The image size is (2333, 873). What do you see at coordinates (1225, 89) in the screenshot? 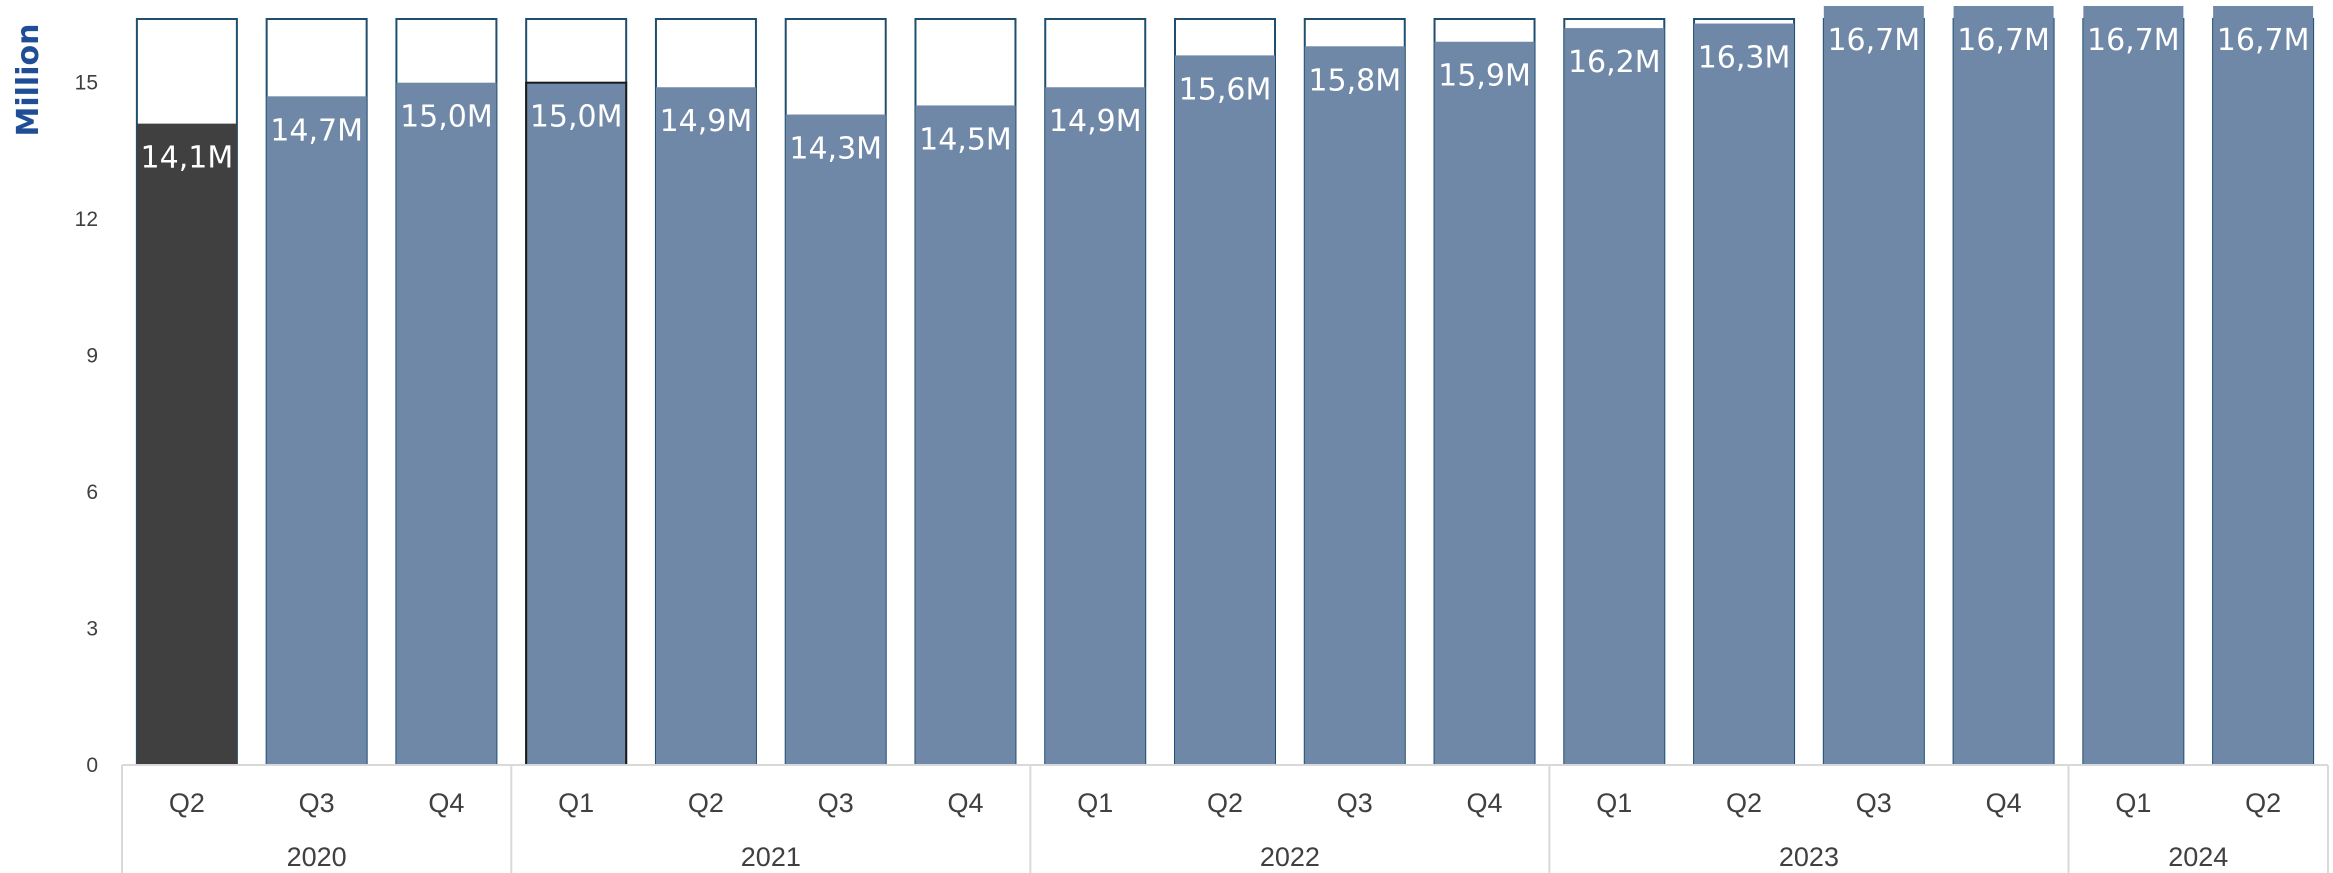
I see `data-label: 15,6M` at bounding box center [1225, 89].